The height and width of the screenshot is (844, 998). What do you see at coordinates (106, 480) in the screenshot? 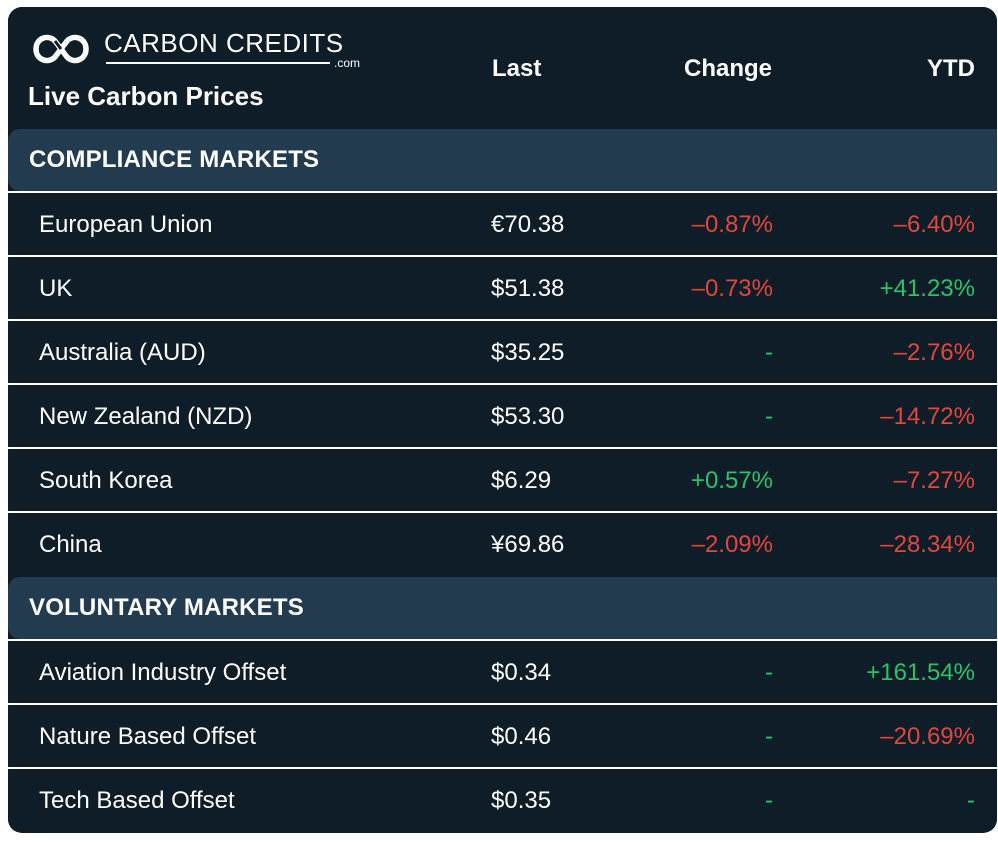
I see `market-name: South Korea` at bounding box center [106, 480].